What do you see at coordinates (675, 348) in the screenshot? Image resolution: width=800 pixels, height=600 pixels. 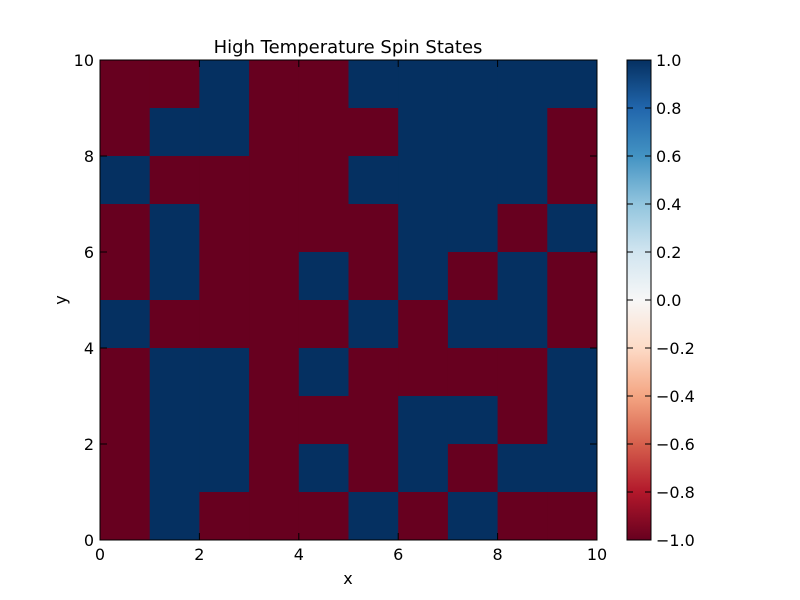 I see `colorbar-tick-label: −0.2` at bounding box center [675, 348].